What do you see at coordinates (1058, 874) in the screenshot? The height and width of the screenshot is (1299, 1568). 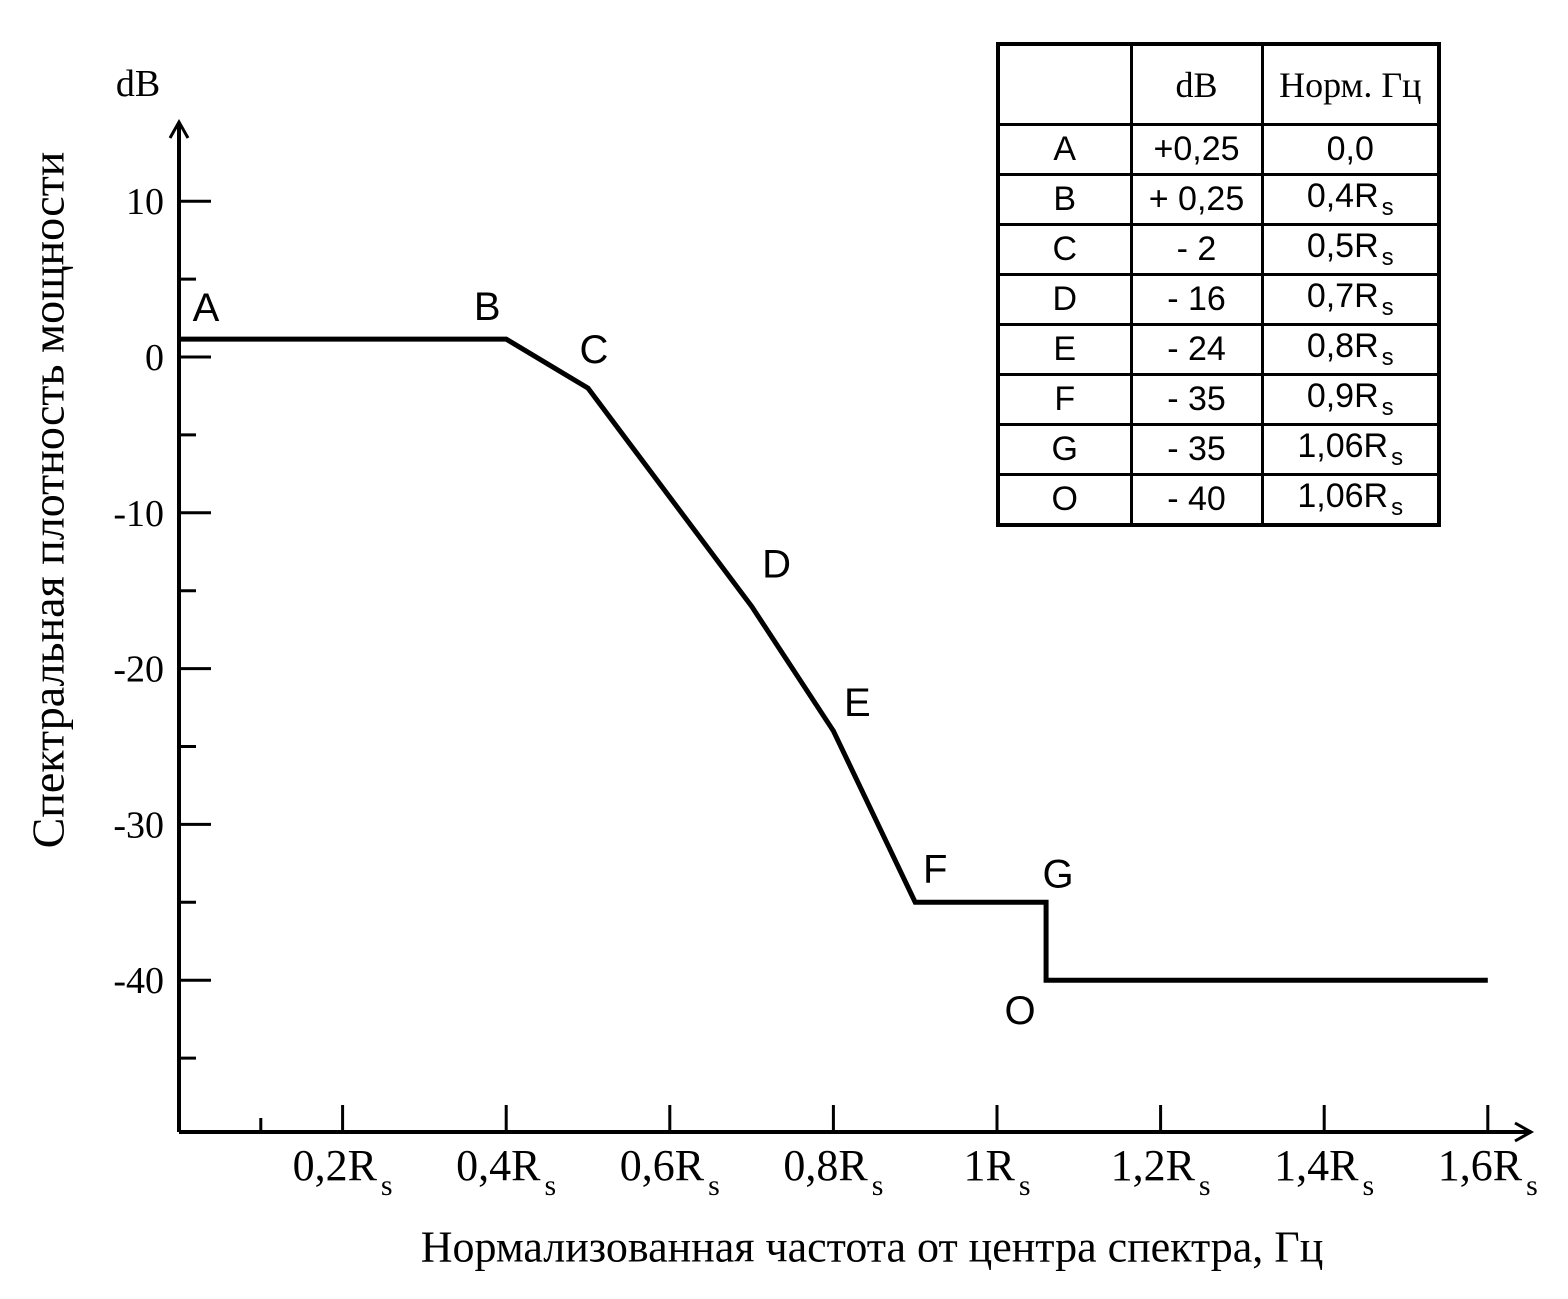 I see `point-label-G: G` at bounding box center [1058, 874].